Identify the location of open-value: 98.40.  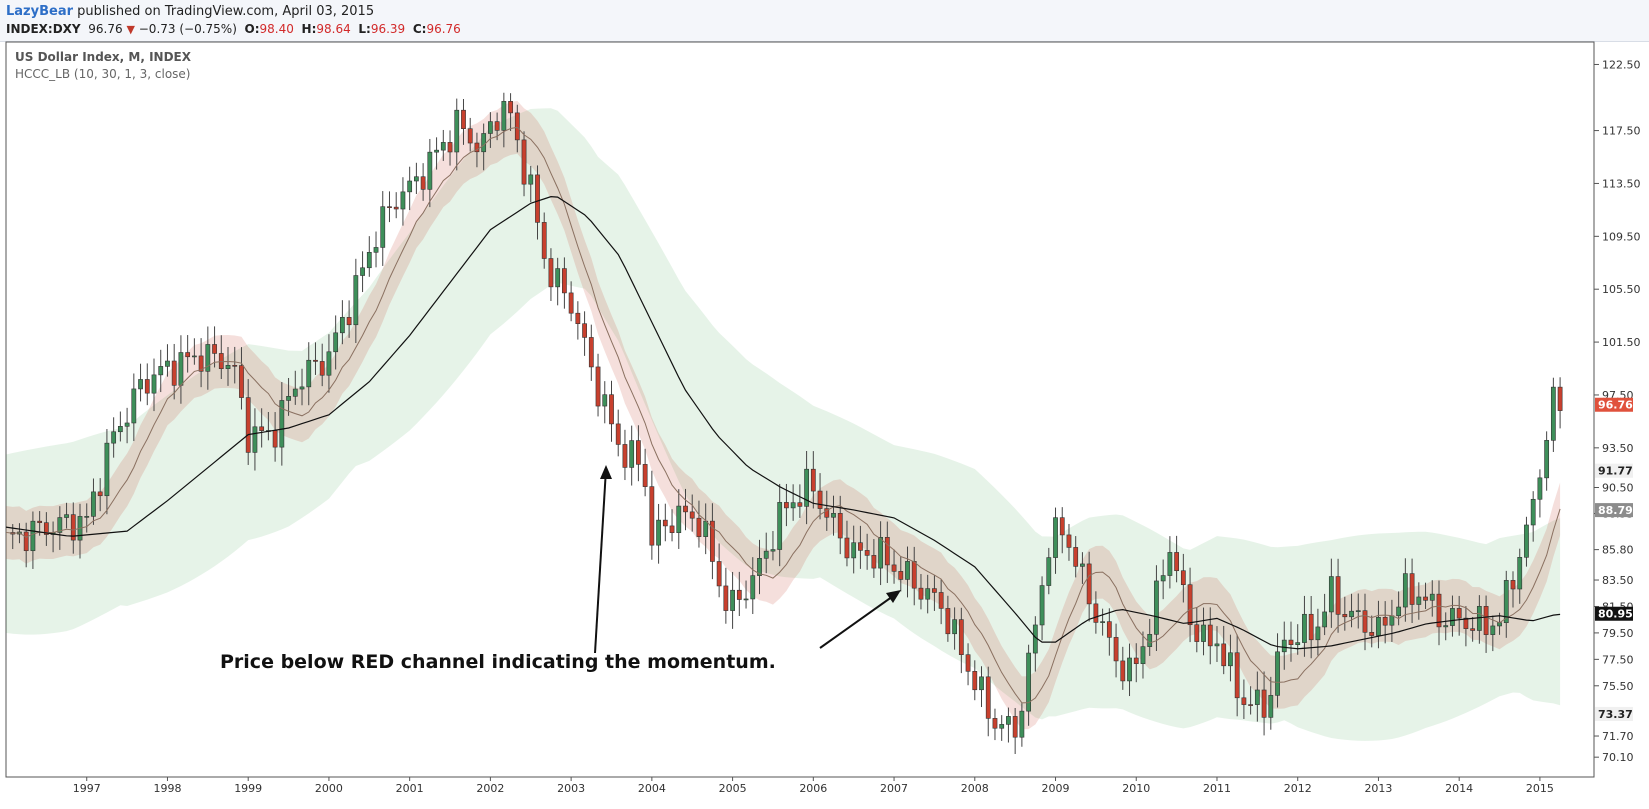
(276, 29).